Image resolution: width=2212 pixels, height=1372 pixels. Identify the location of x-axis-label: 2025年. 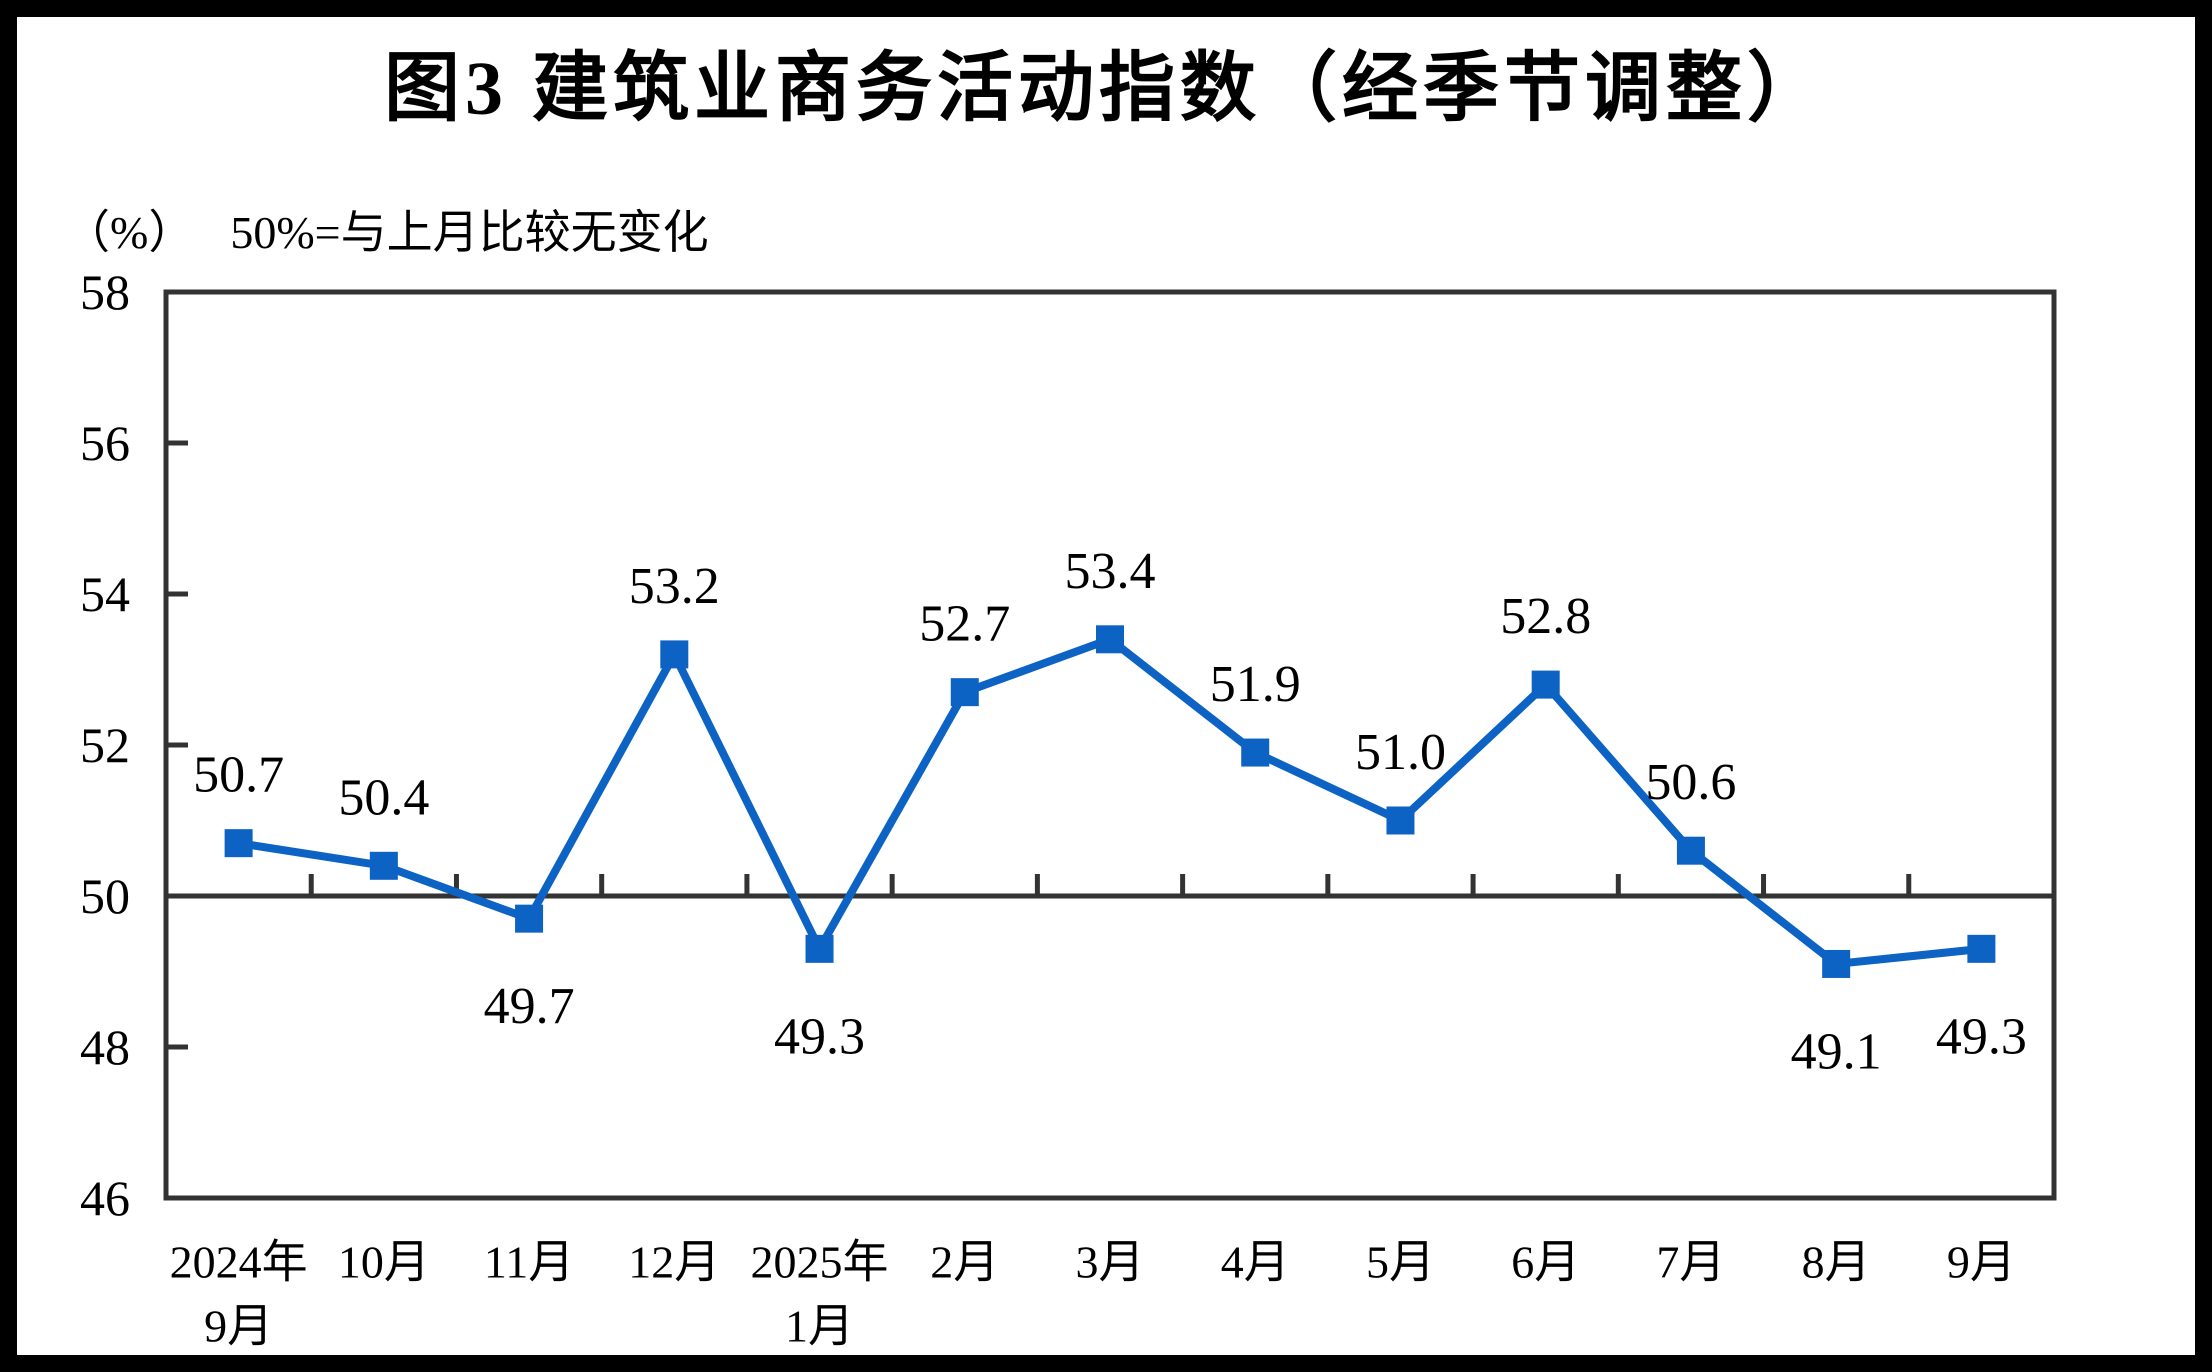
(820, 1262).